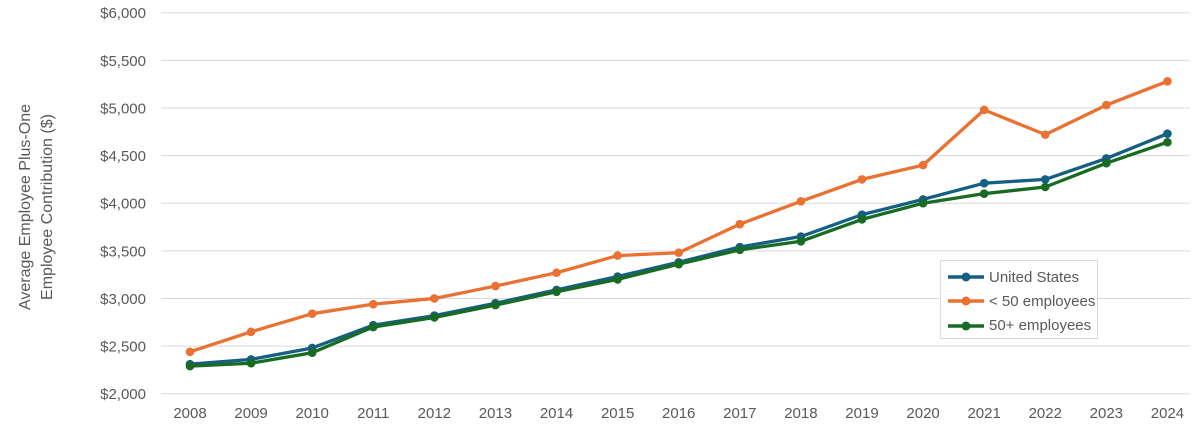 The width and height of the screenshot is (1193, 439). Describe the element at coordinates (922, 413) in the screenshot. I see `svg-text: 2020` at that location.